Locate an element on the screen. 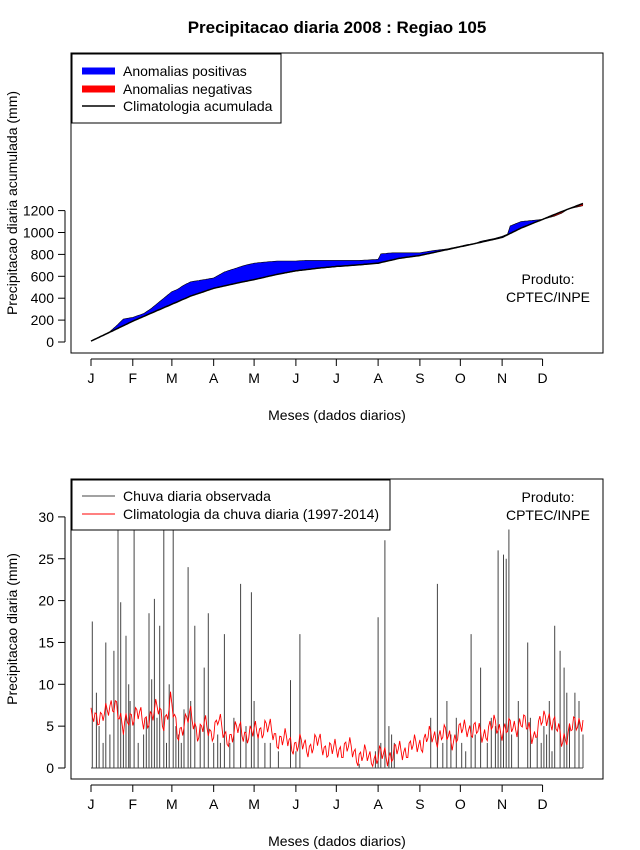  anomaly-areas is located at coordinates (337, 272).